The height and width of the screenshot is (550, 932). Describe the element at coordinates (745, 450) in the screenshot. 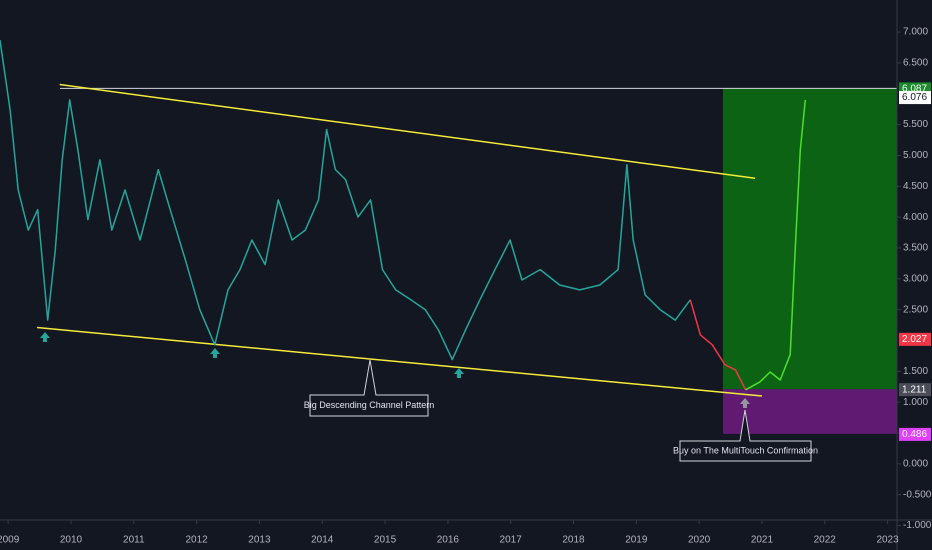

I see `annotation: Buy on The MultiTouch Confirmation` at that location.